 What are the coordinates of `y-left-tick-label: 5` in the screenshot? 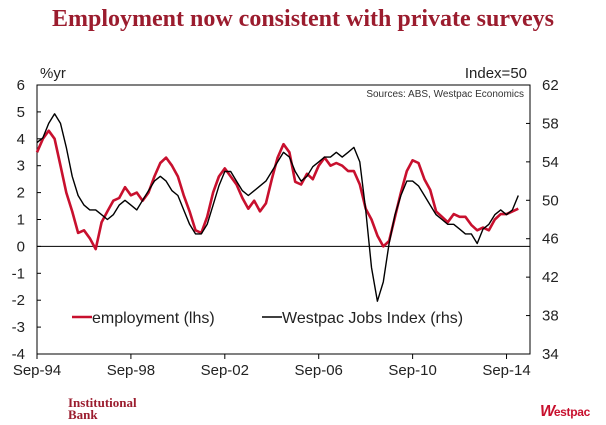 It's located at (21, 112).